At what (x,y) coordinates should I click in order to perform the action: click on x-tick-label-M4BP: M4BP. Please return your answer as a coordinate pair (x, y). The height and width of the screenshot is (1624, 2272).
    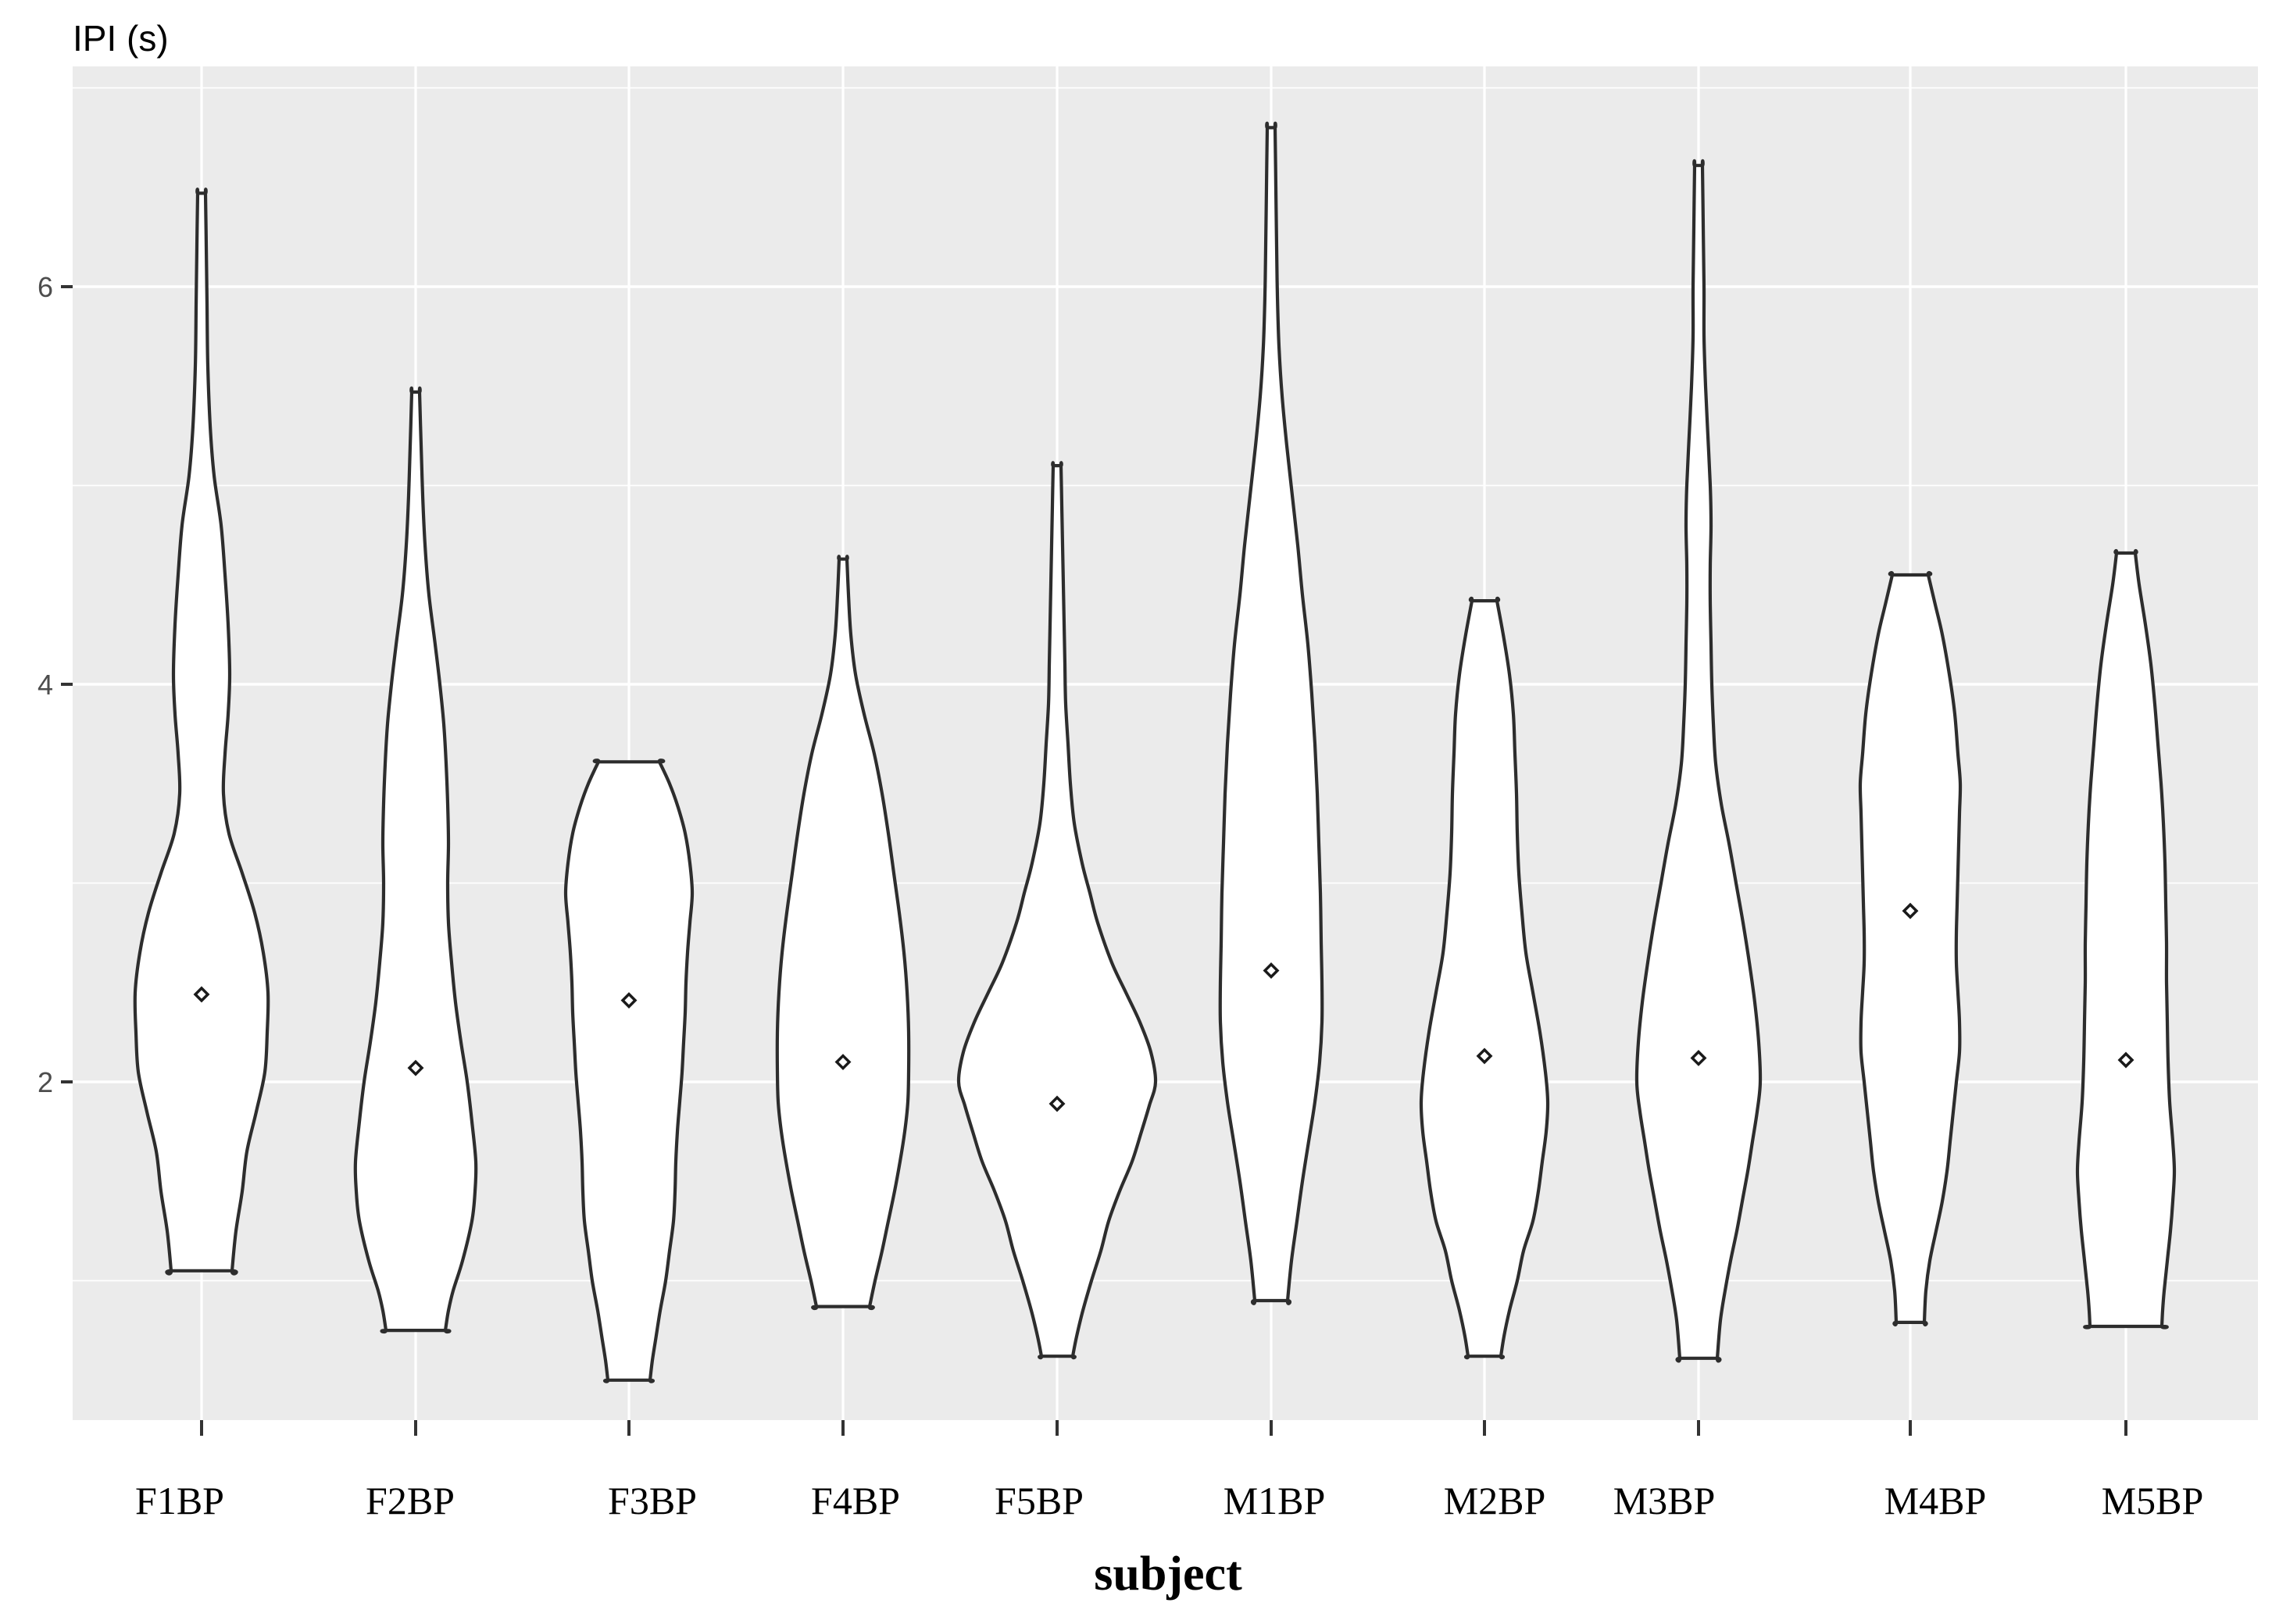
    Looking at the image, I should click on (1936, 1500).